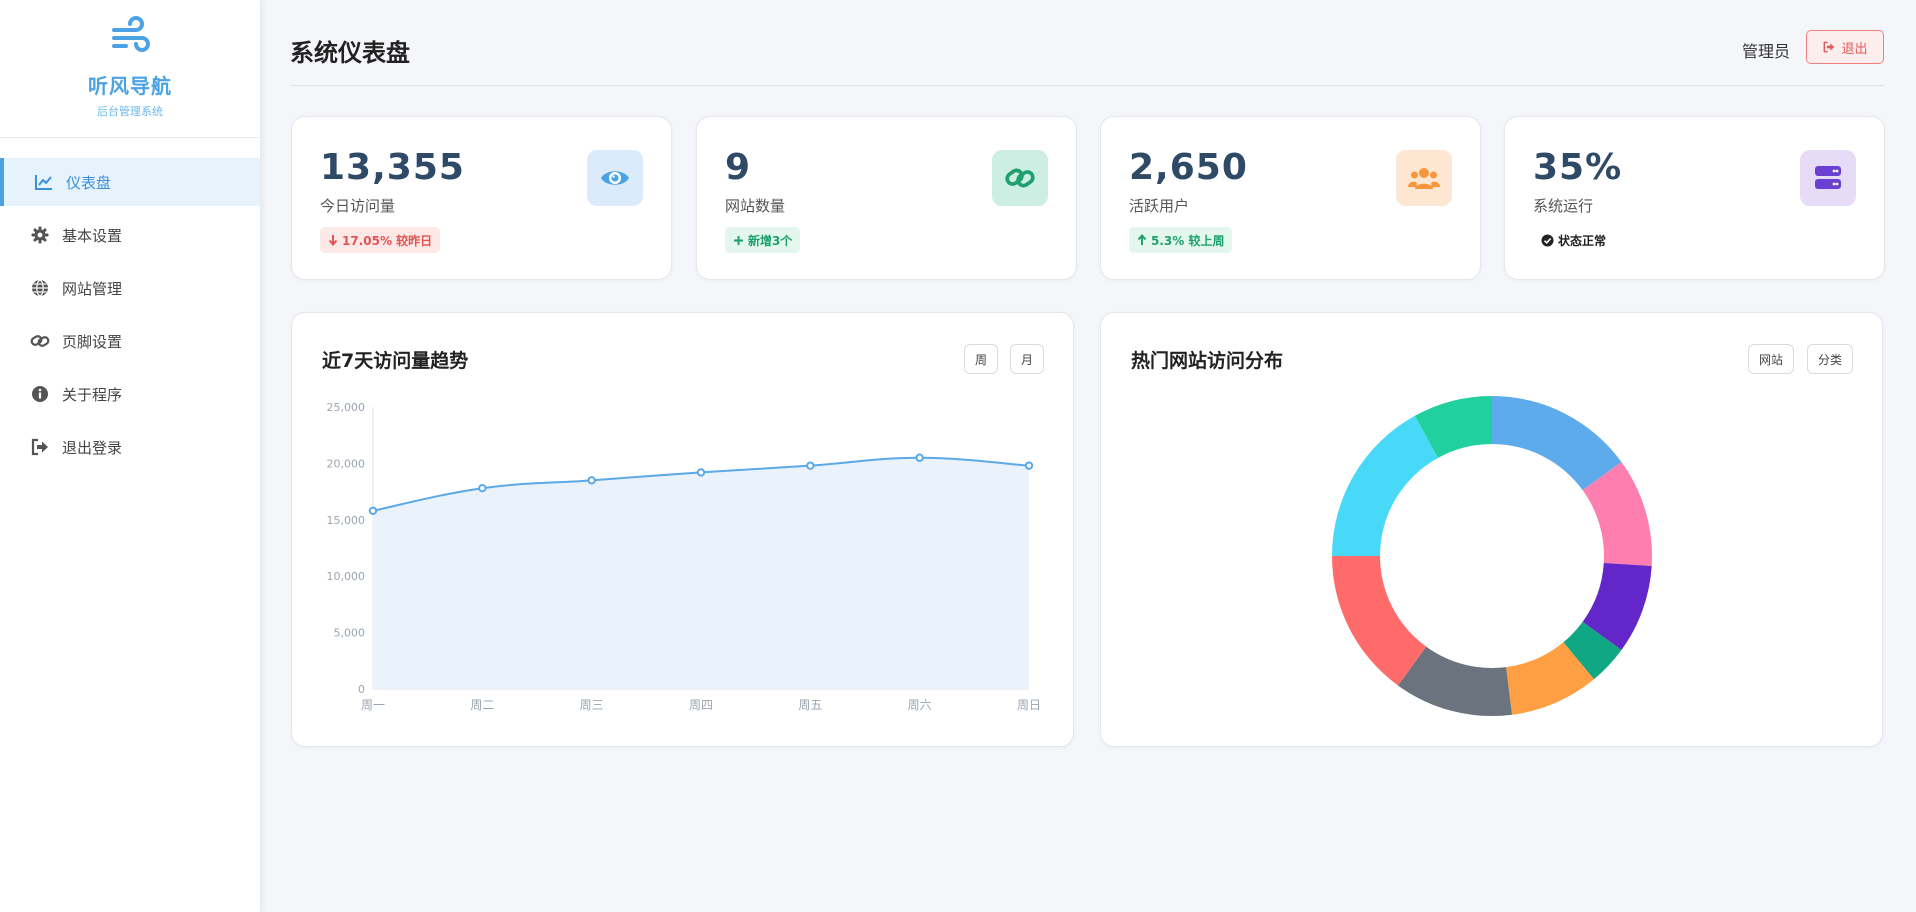 The image size is (1916, 912). What do you see at coordinates (1142, 239) in the screenshot?
I see `arrow-up-icon` at bounding box center [1142, 239].